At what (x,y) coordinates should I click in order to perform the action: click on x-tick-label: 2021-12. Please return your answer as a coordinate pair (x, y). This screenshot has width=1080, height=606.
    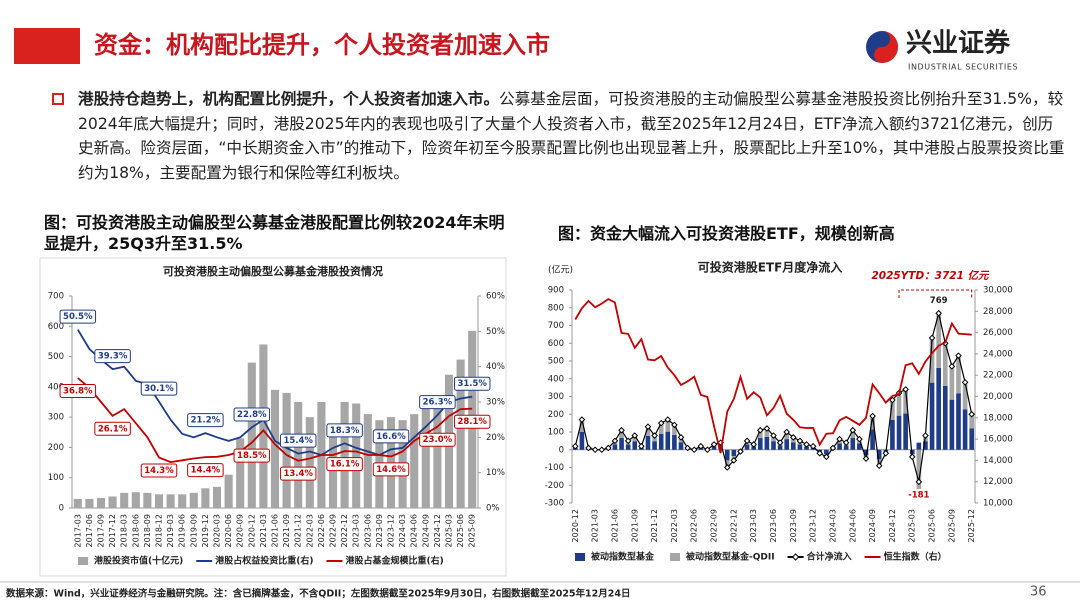
    Looking at the image, I should click on (654, 525).